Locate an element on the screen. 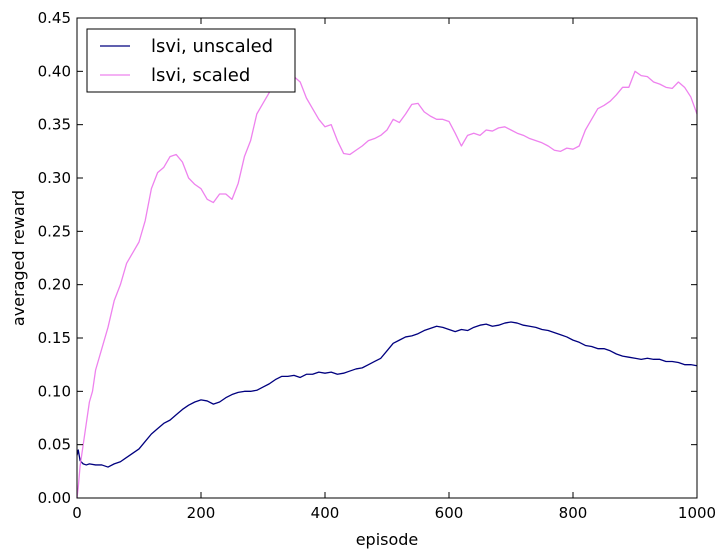  y-tick-label: 0.35 is located at coordinates (54, 125).